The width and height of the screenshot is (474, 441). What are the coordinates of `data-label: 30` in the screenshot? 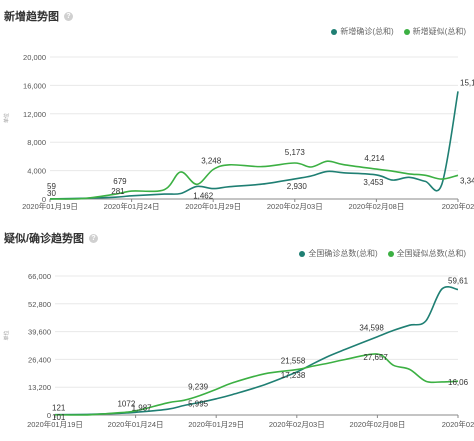 It's located at (51, 193).